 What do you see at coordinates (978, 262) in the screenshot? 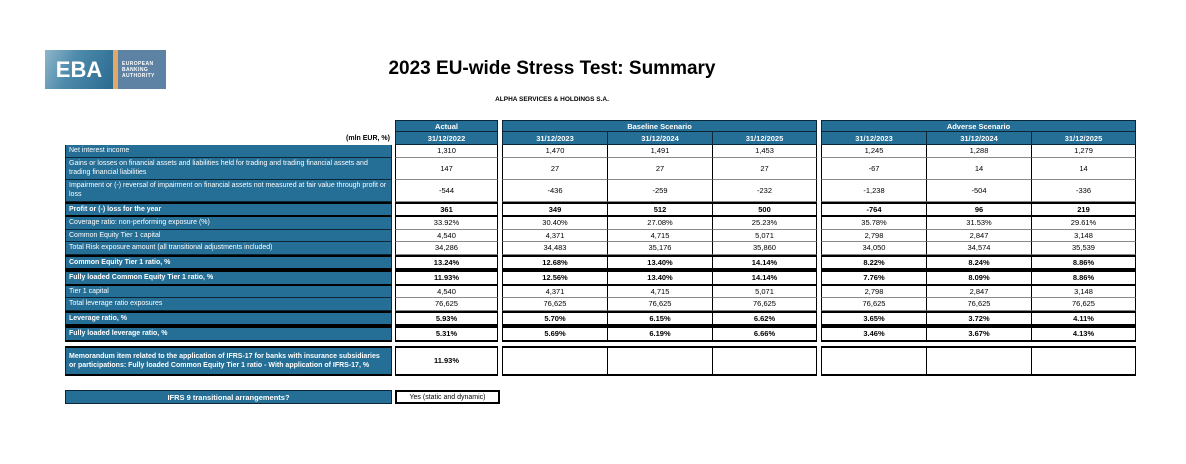
I see `value-cell: 8.24%` at bounding box center [978, 262].